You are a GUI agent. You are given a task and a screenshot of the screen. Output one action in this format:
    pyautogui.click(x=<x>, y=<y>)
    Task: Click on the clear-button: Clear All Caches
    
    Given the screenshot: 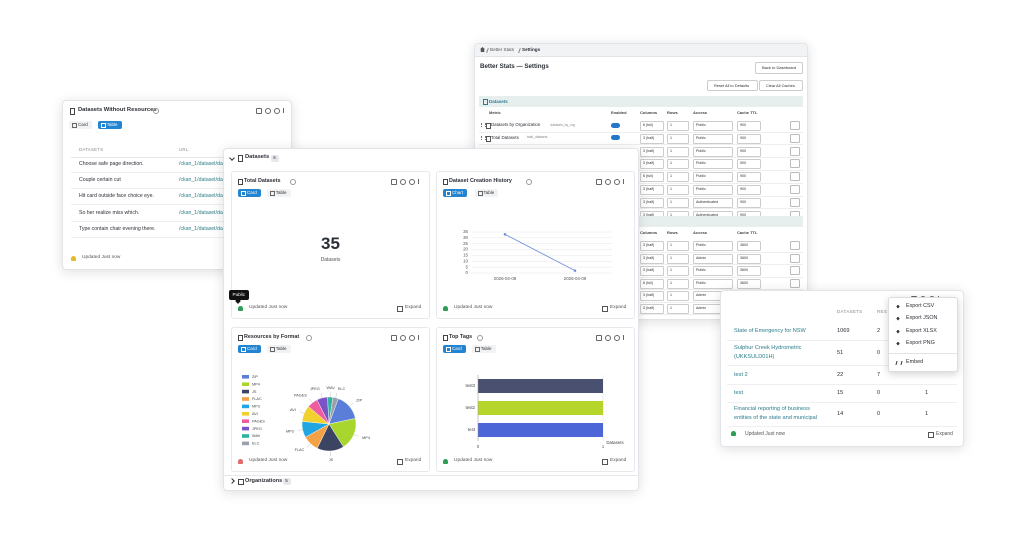 What is the action you would take?
    pyautogui.click(x=781, y=85)
    